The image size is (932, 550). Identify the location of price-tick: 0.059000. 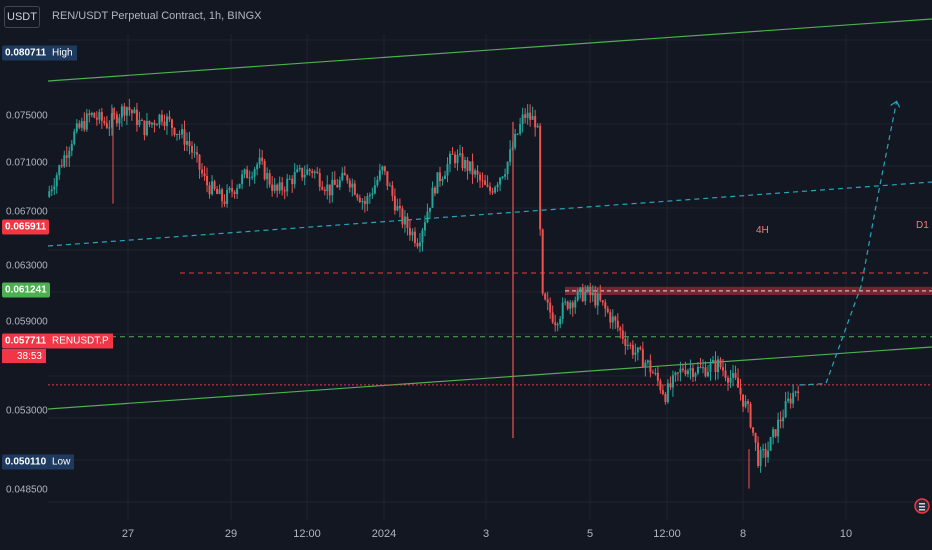
(27, 322).